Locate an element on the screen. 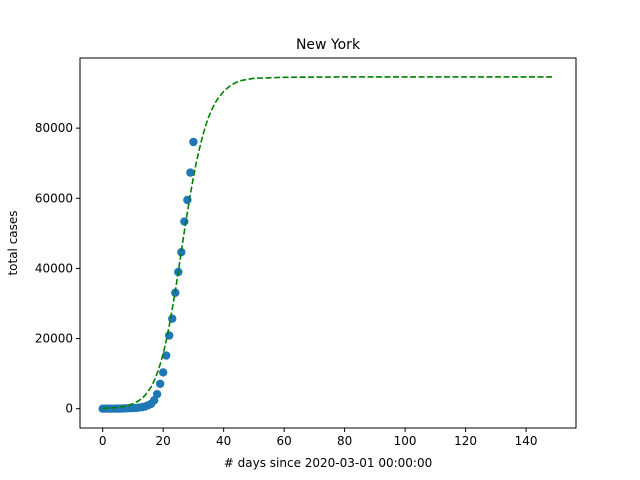  x-tick-label: 20 is located at coordinates (163, 441).